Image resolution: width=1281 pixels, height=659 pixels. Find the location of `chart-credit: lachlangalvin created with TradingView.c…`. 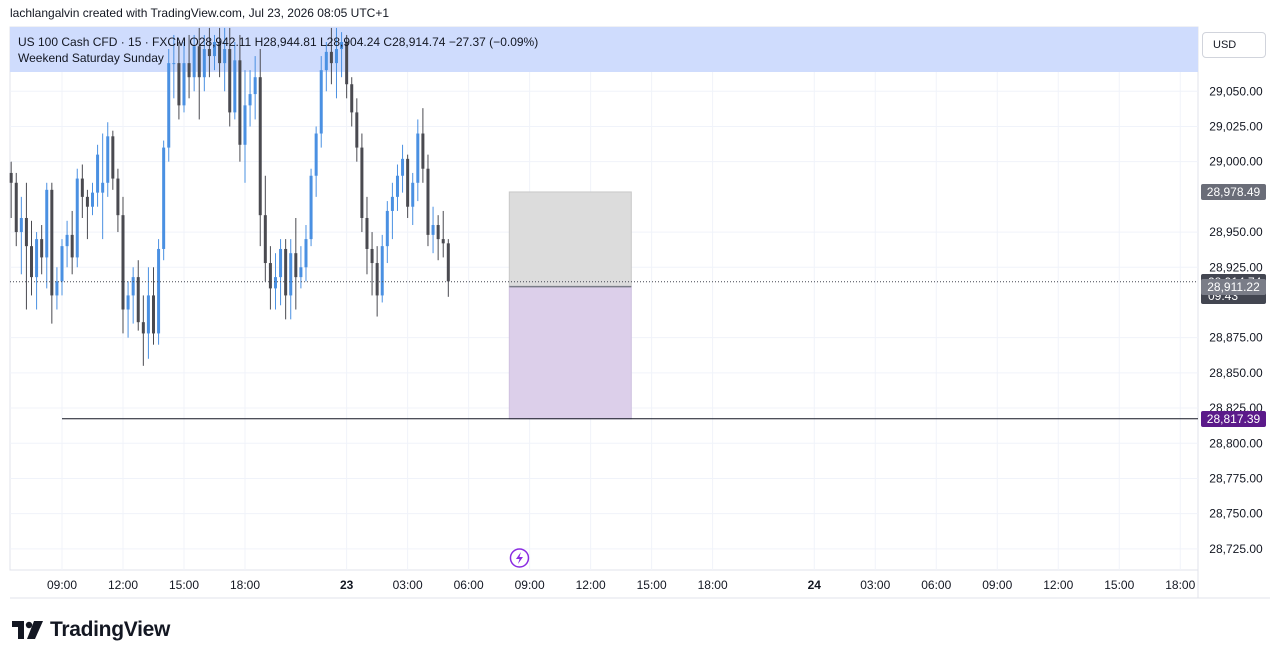

chart-credit: lachlangalvin created with TradingView.c… is located at coordinates (200, 13).